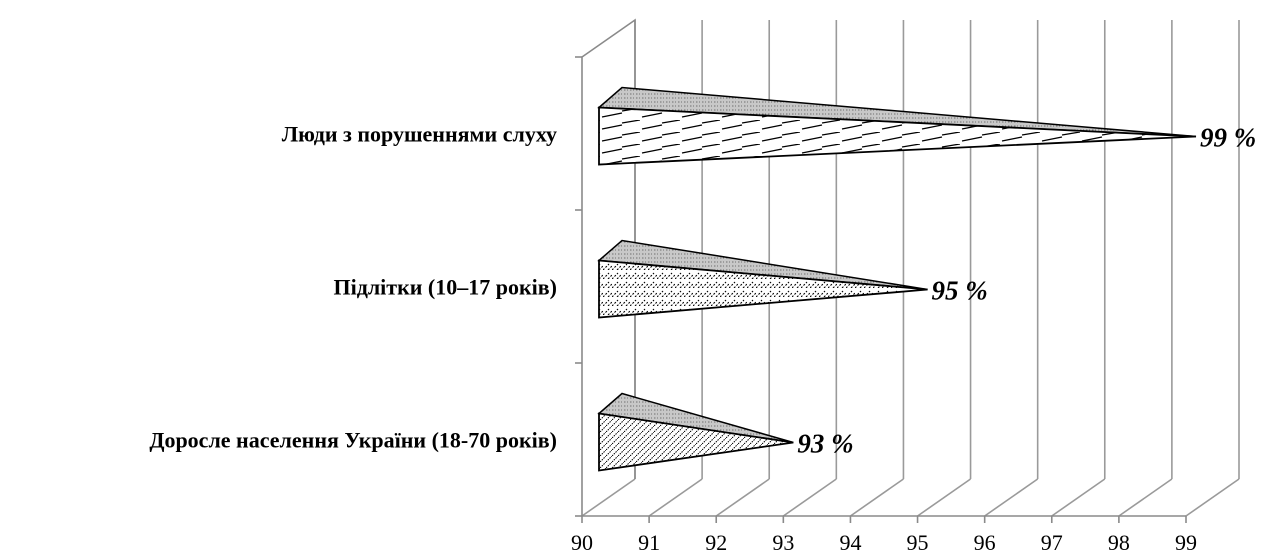  Describe the element at coordinates (445, 287) in the screenshot. I see `category-label: Підлітки (10–17 років)` at that location.